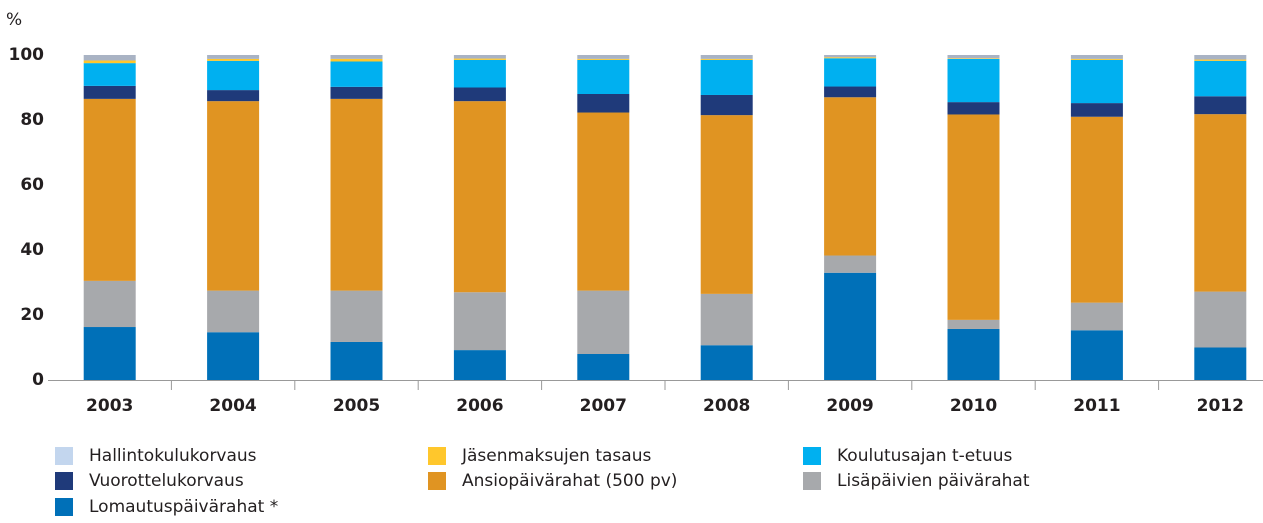 This screenshot has width=1263, height=523. What do you see at coordinates (849, 406) in the screenshot?
I see `x-tick-label: 2009` at bounding box center [849, 406].